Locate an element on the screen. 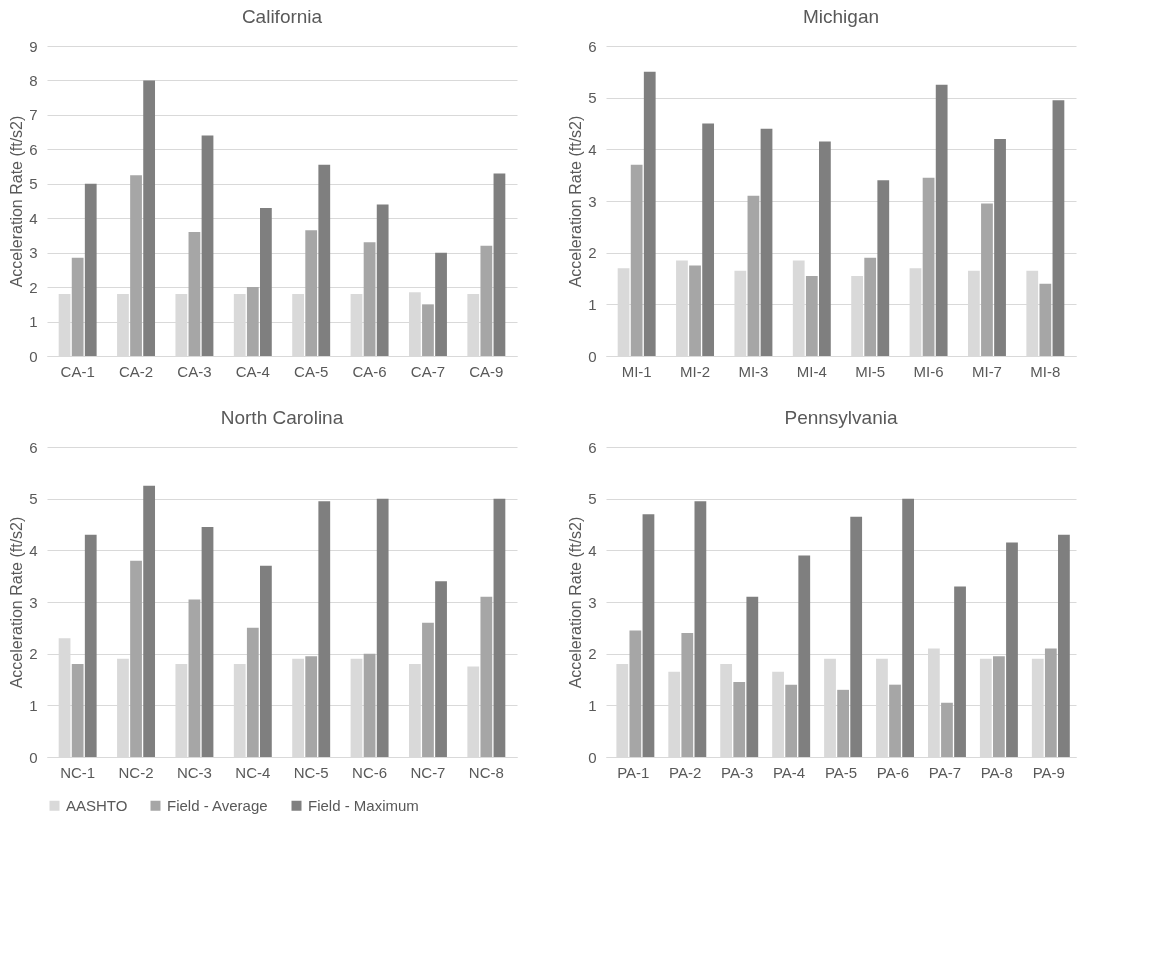 The image size is (1156, 979). x-tick-label: CA-5 is located at coordinates (311, 371).